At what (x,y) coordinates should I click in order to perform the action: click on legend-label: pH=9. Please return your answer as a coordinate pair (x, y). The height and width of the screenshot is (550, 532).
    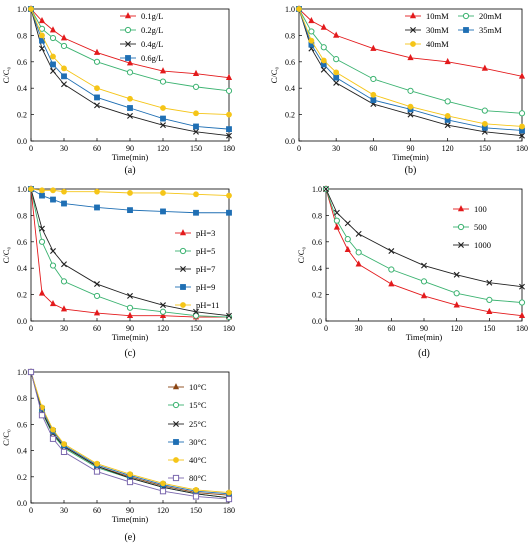
    Looking at the image, I should click on (205, 287).